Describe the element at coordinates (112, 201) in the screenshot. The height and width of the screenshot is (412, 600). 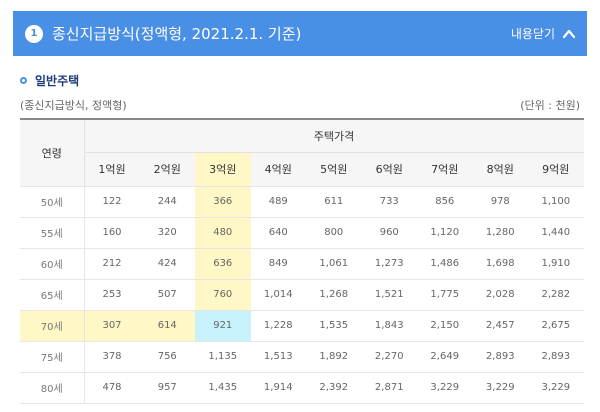
I see `value-cell: 122` at that location.